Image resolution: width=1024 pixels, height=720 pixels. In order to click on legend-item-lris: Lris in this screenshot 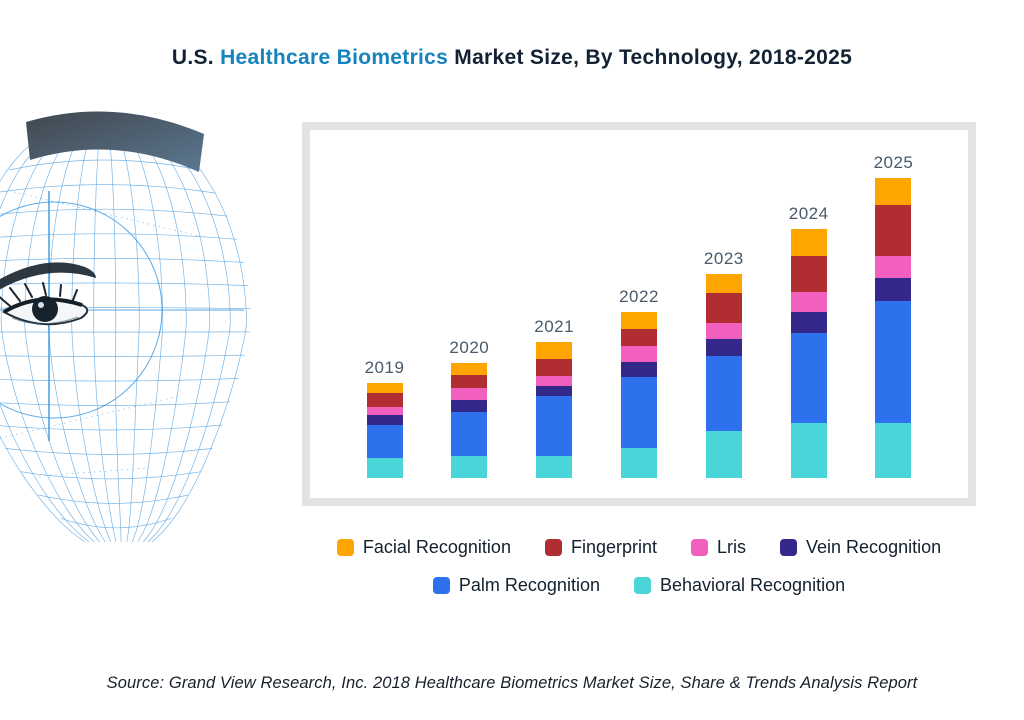, I will do `click(718, 547)`.